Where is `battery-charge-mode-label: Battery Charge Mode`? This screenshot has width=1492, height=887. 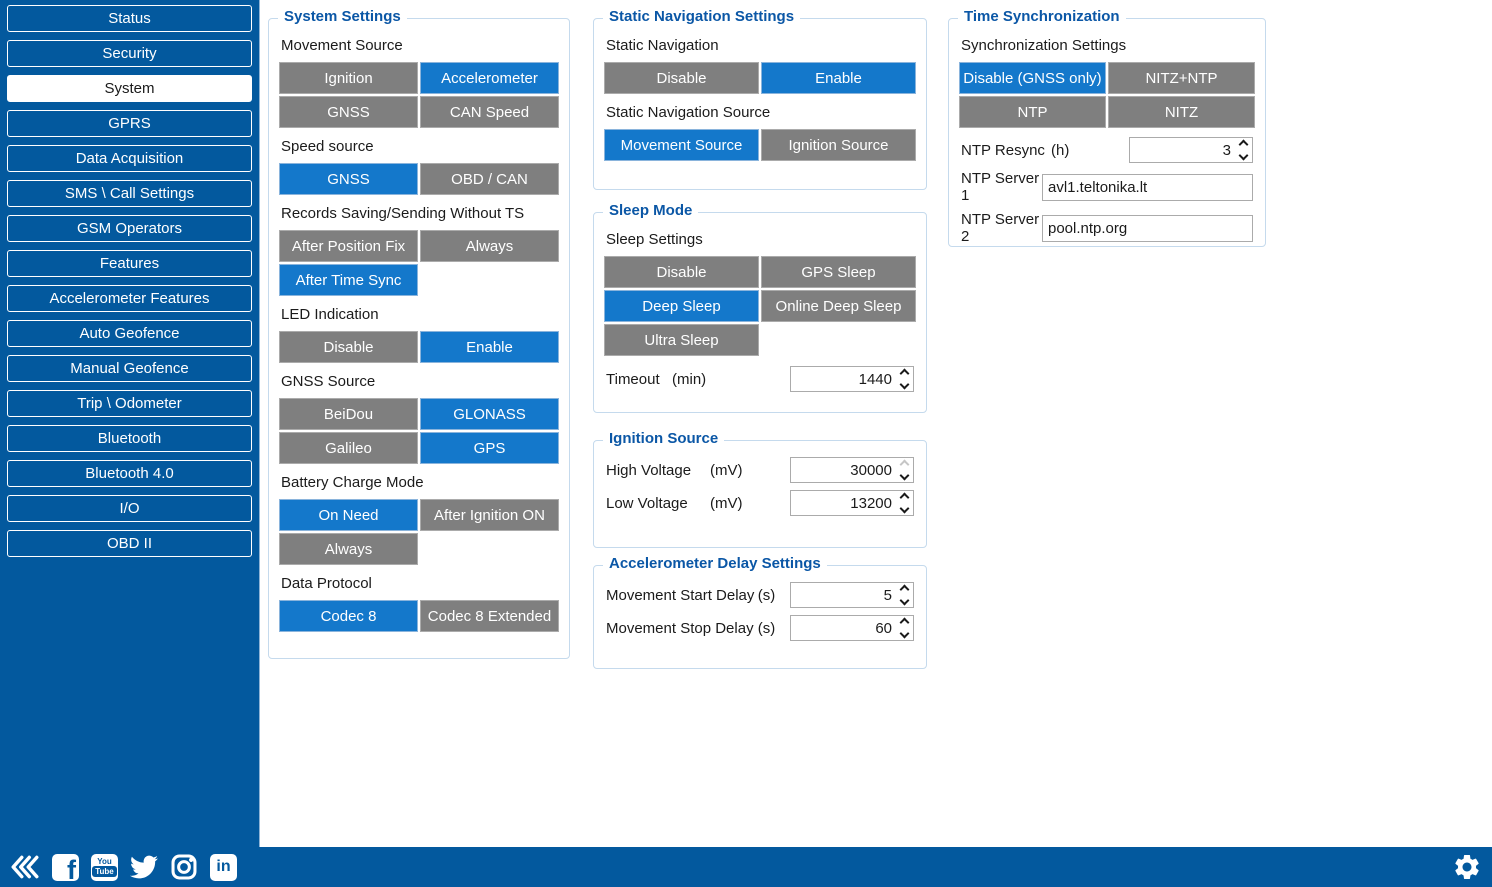
battery-charge-mode-label: Battery Charge Mode is located at coordinates (352, 482).